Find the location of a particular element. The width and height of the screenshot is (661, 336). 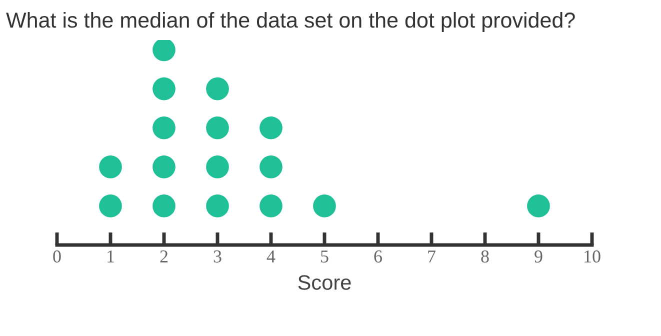

x-tick-label: 3 is located at coordinates (218, 256).